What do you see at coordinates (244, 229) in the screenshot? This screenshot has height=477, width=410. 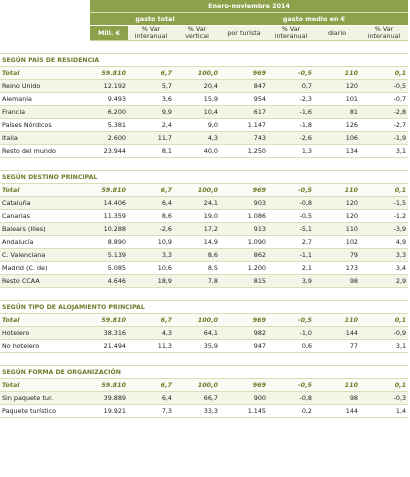 I see `row-value: 913` at bounding box center [244, 229].